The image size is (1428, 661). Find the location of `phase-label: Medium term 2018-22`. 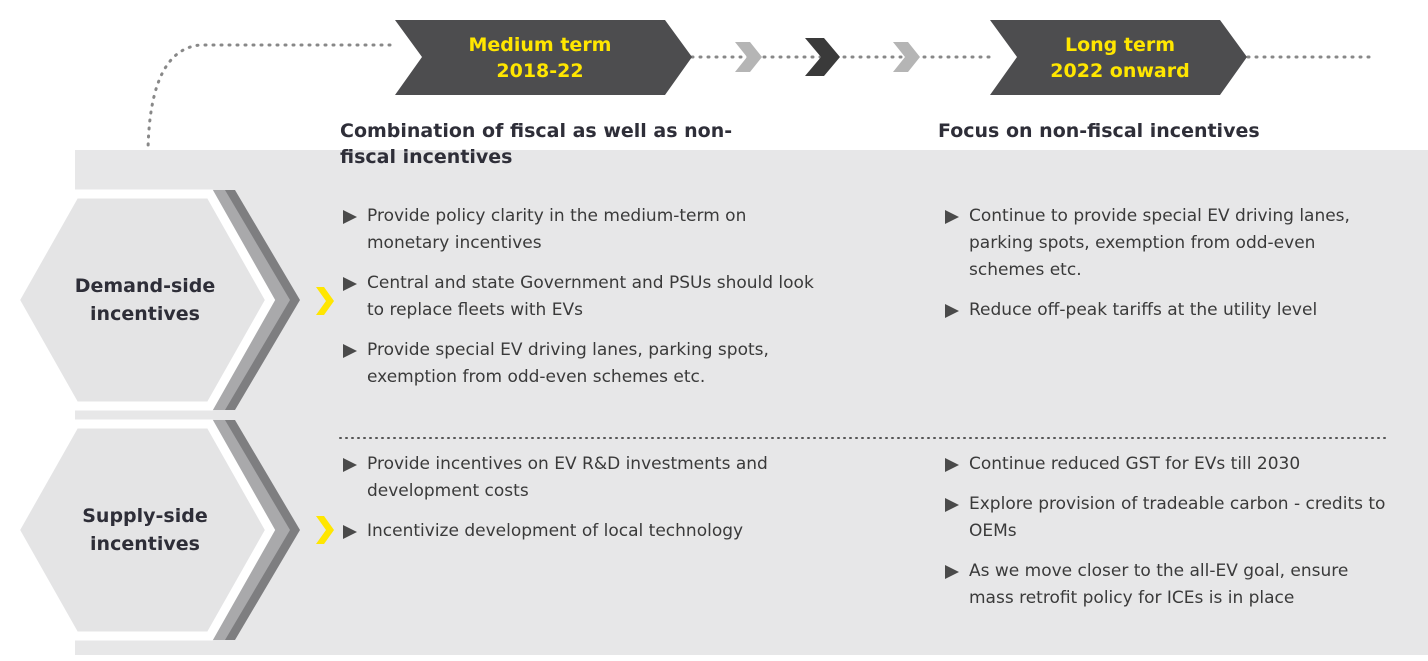

phase-label: Medium term 2018-22 is located at coordinates (540, 58).